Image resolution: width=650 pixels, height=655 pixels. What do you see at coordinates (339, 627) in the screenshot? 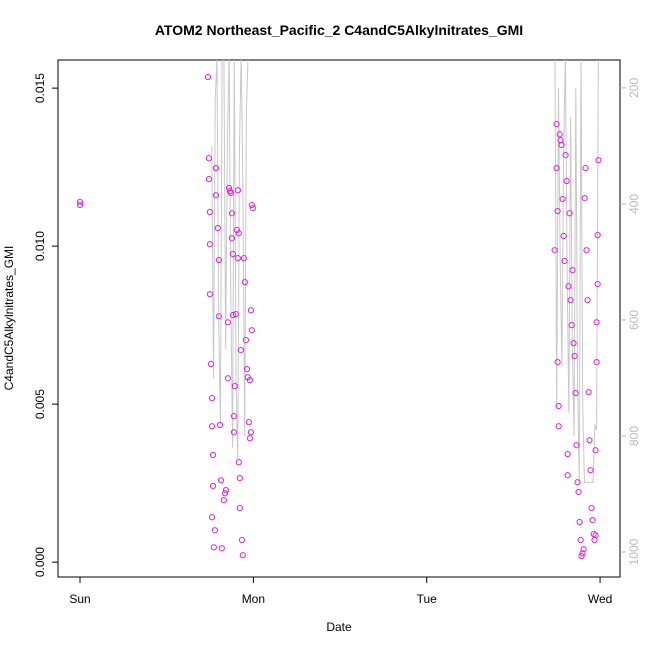
I see `x-axis-label: Date` at bounding box center [339, 627].